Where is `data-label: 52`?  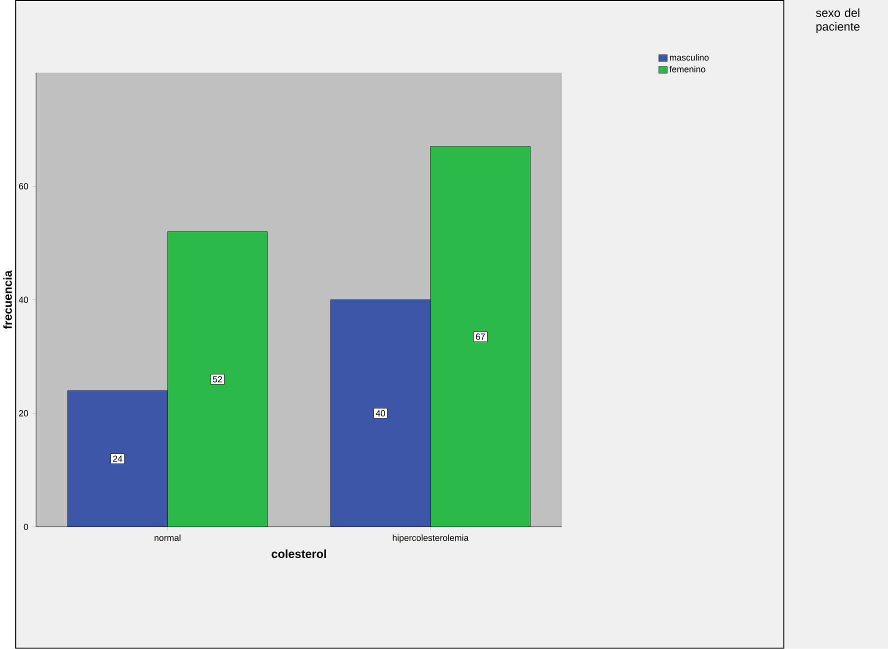 data-label: 52 is located at coordinates (217, 379).